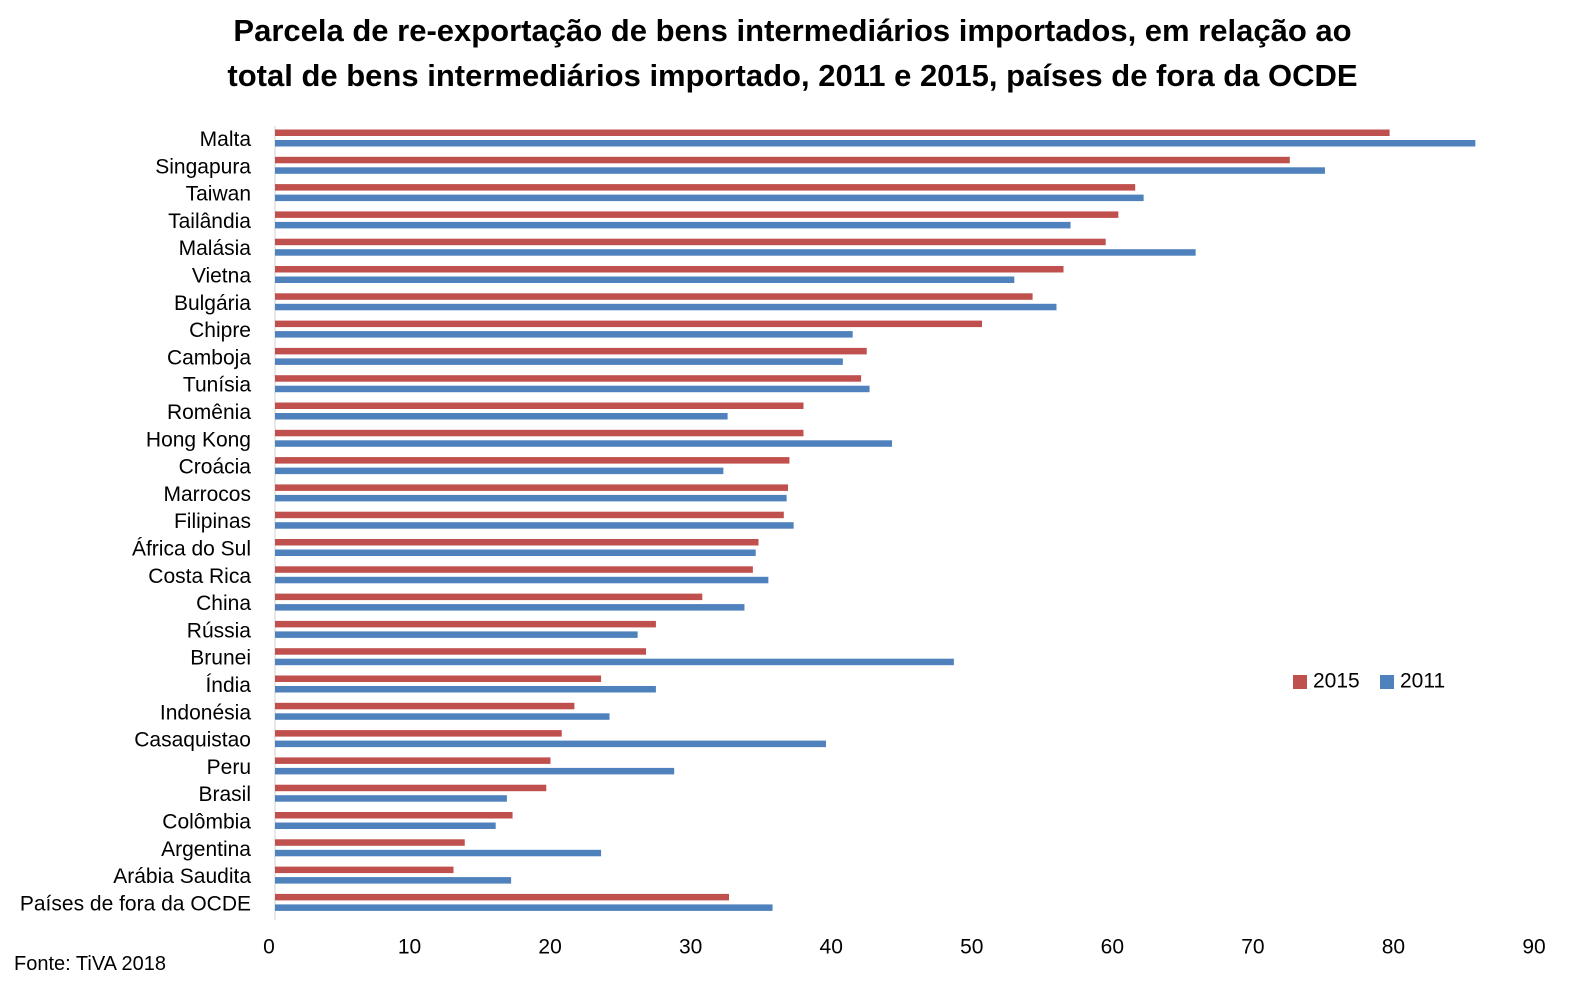  What do you see at coordinates (199, 576) in the screenshot?
I see `category-label: Costa Rica` at bounding box center [199, 576].